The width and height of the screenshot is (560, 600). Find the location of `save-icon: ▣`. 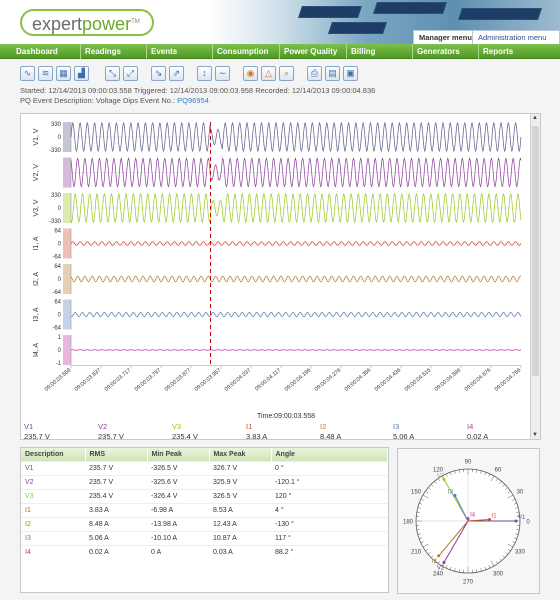

save-icon: ▣ is located at coordinates (350, 73).